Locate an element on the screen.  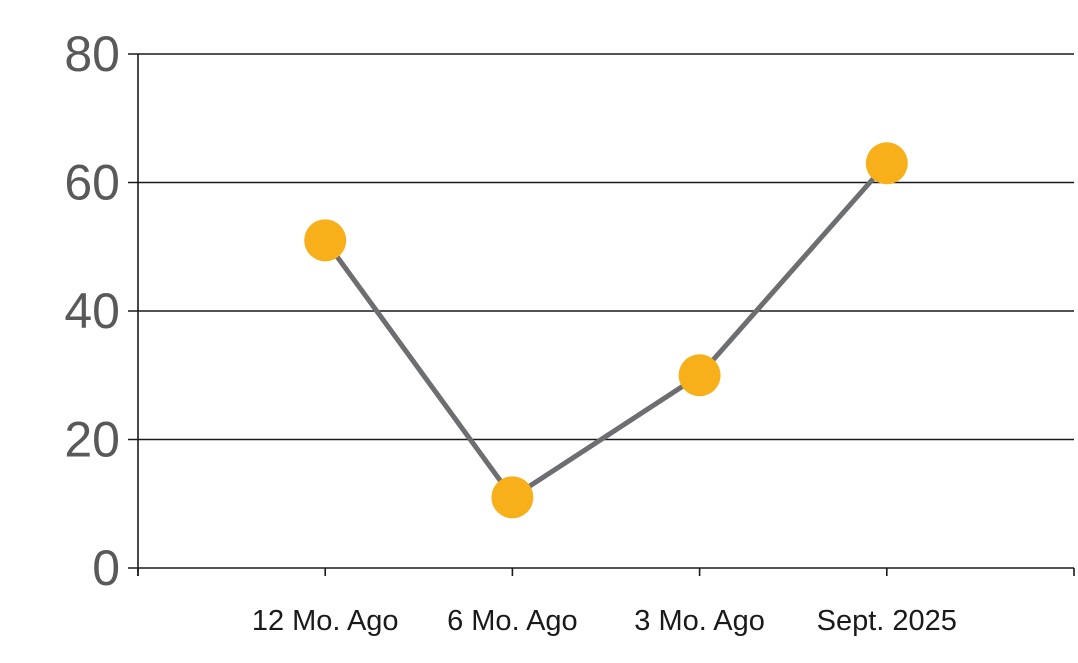
x-axis-label-3: 3 Mo. Ago is located at coordinates (699, 621).